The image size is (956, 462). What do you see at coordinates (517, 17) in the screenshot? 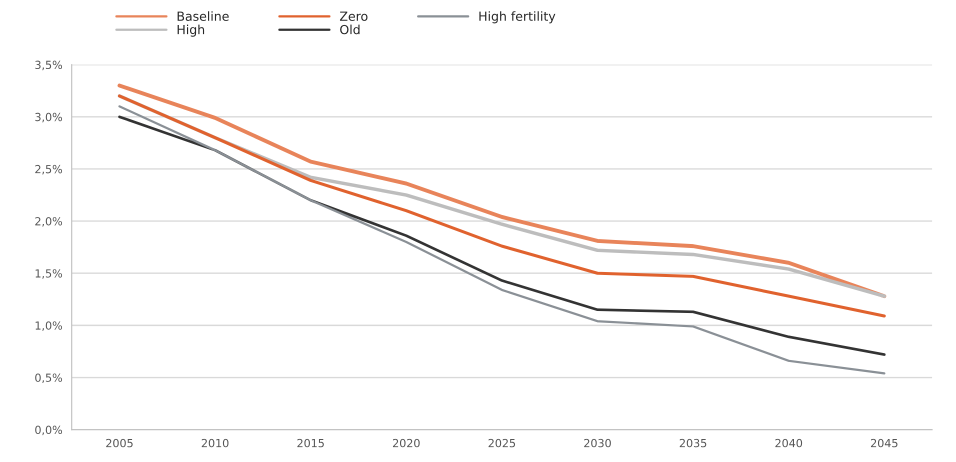
I see `legend-label: High fertility` at bounding box center [517, 17].